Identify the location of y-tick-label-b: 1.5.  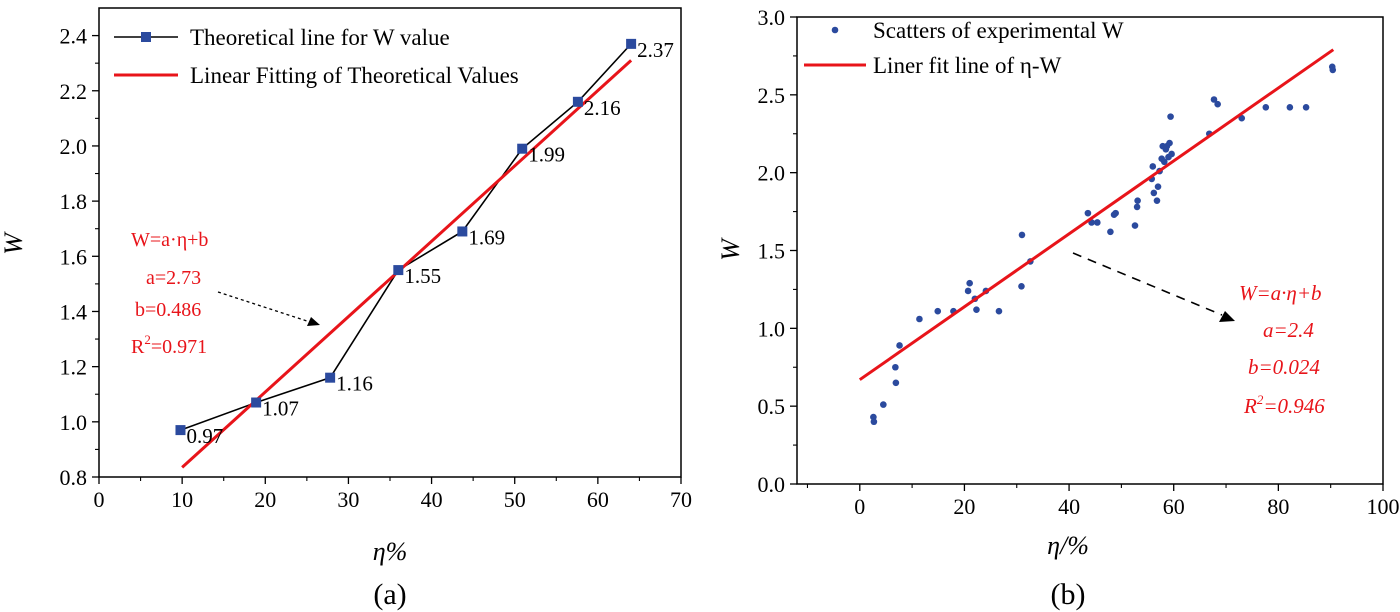
(772, 251).